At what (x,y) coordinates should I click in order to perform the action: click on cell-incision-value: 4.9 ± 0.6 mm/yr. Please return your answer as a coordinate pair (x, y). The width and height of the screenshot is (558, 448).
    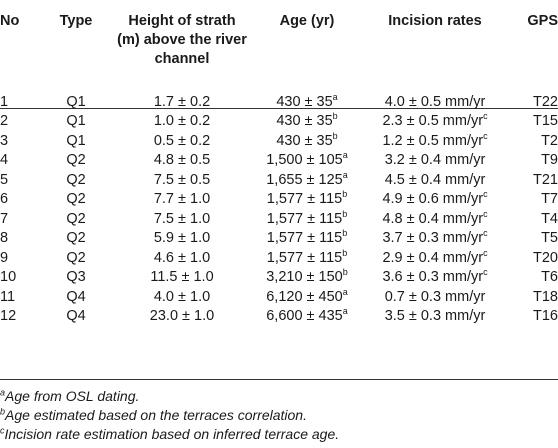
    Looking at the image, I should click on (433, 199).